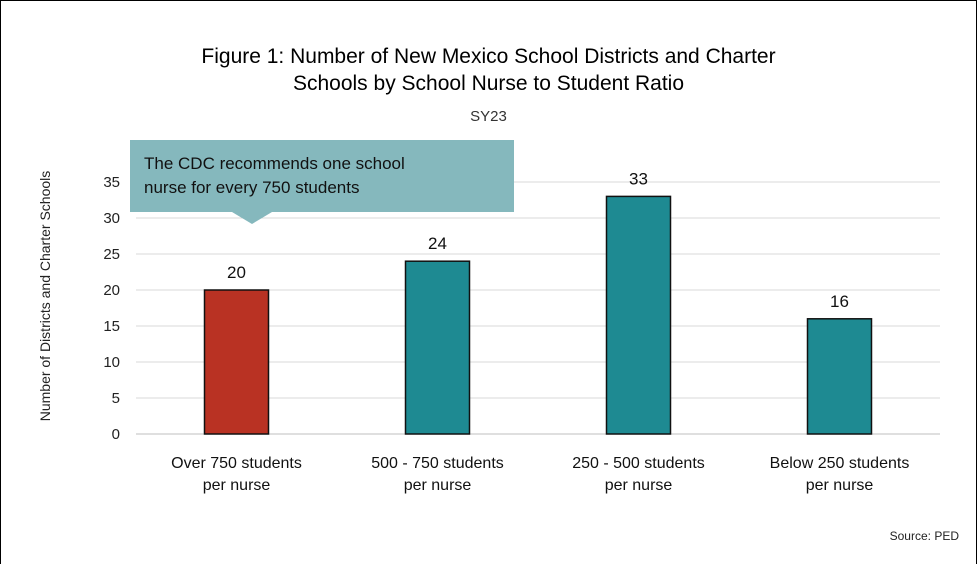 The height and width of the screenshot is (564, 977). What do you see at coordinates (116, 398) in the screenshot?
I see `y-tick-label-5: 5` at bounding box center [116, 398].